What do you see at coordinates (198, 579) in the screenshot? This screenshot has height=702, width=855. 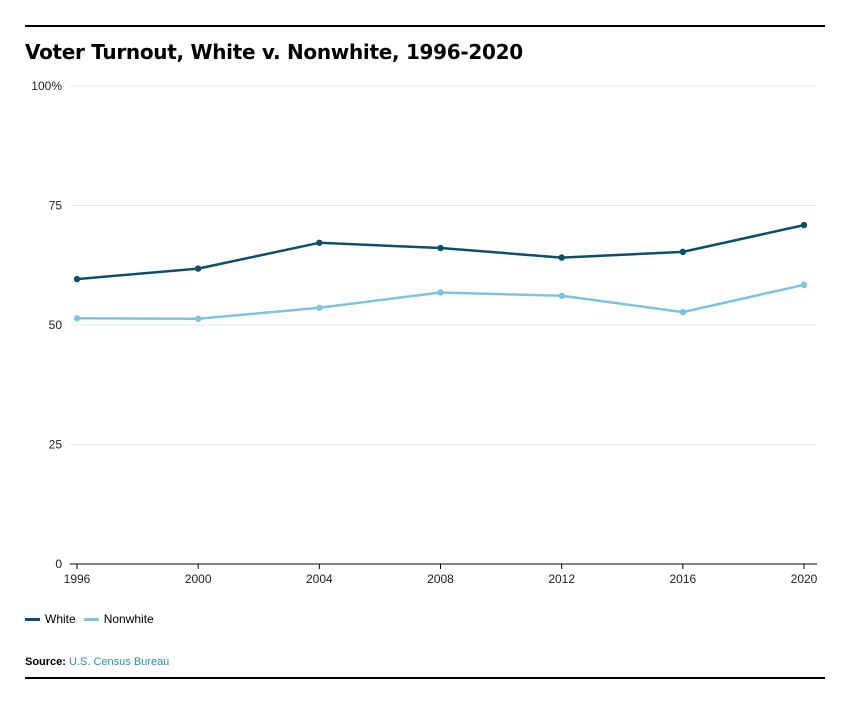 I see `x-tick-label-2000: 2000` at bounding box center [198, 579].